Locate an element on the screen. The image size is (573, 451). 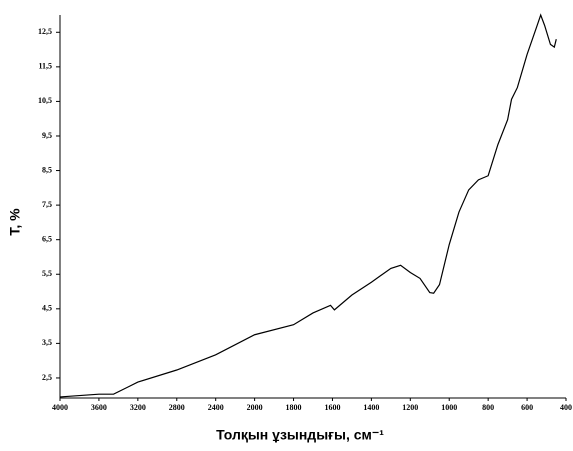
x-tick-label: 1600 is located at coordinates (332, 407).